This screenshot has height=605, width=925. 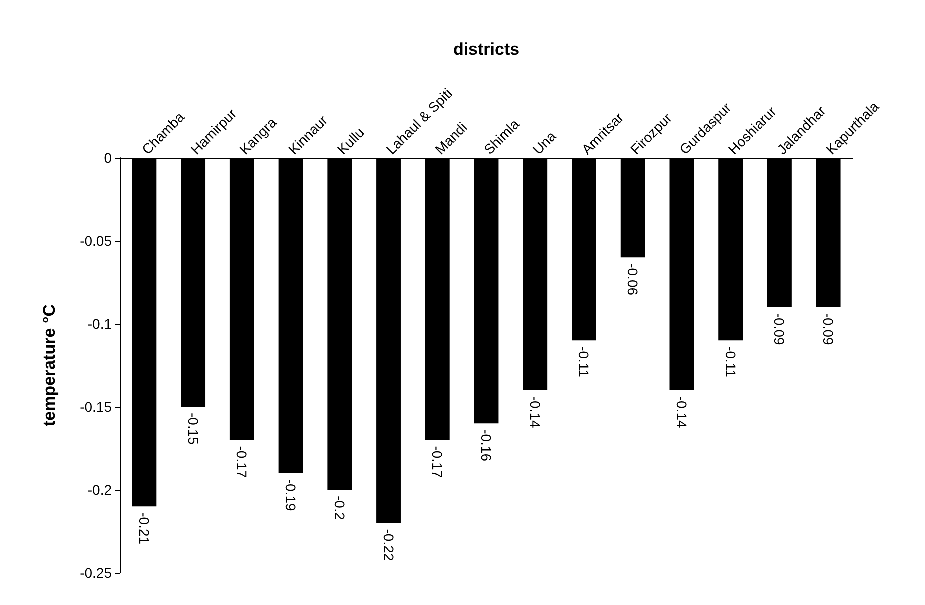 I want to click on x-axis-title: districts, so click(x=486, y=49).